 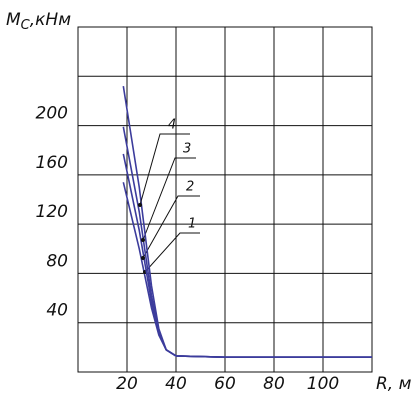 I want to click on x-axis-label: R, м, so click(x=394, y=384).